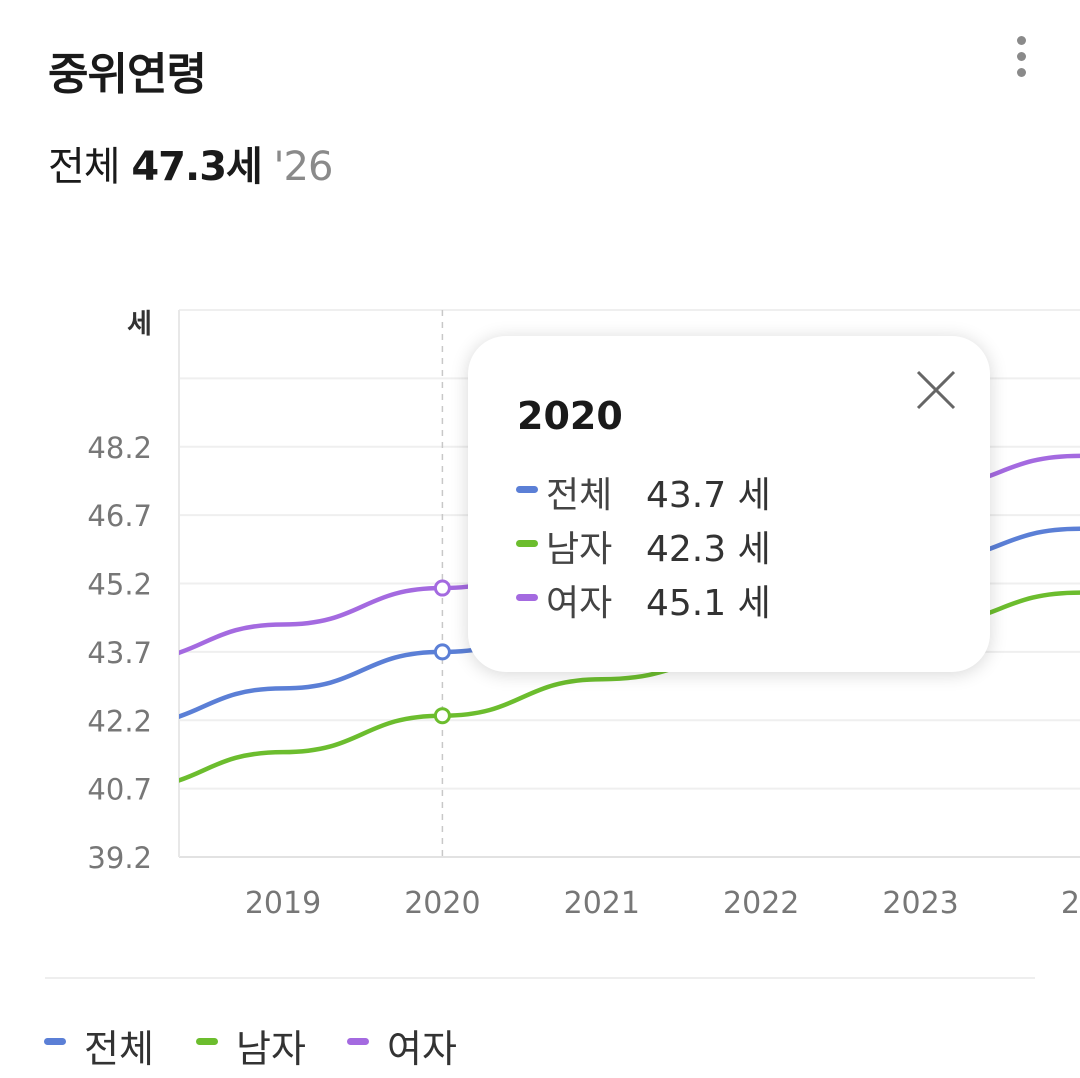  Describe the element at coordinates (570, 416) in the screenshot. I see `tooltip-year: 2020` at that location.